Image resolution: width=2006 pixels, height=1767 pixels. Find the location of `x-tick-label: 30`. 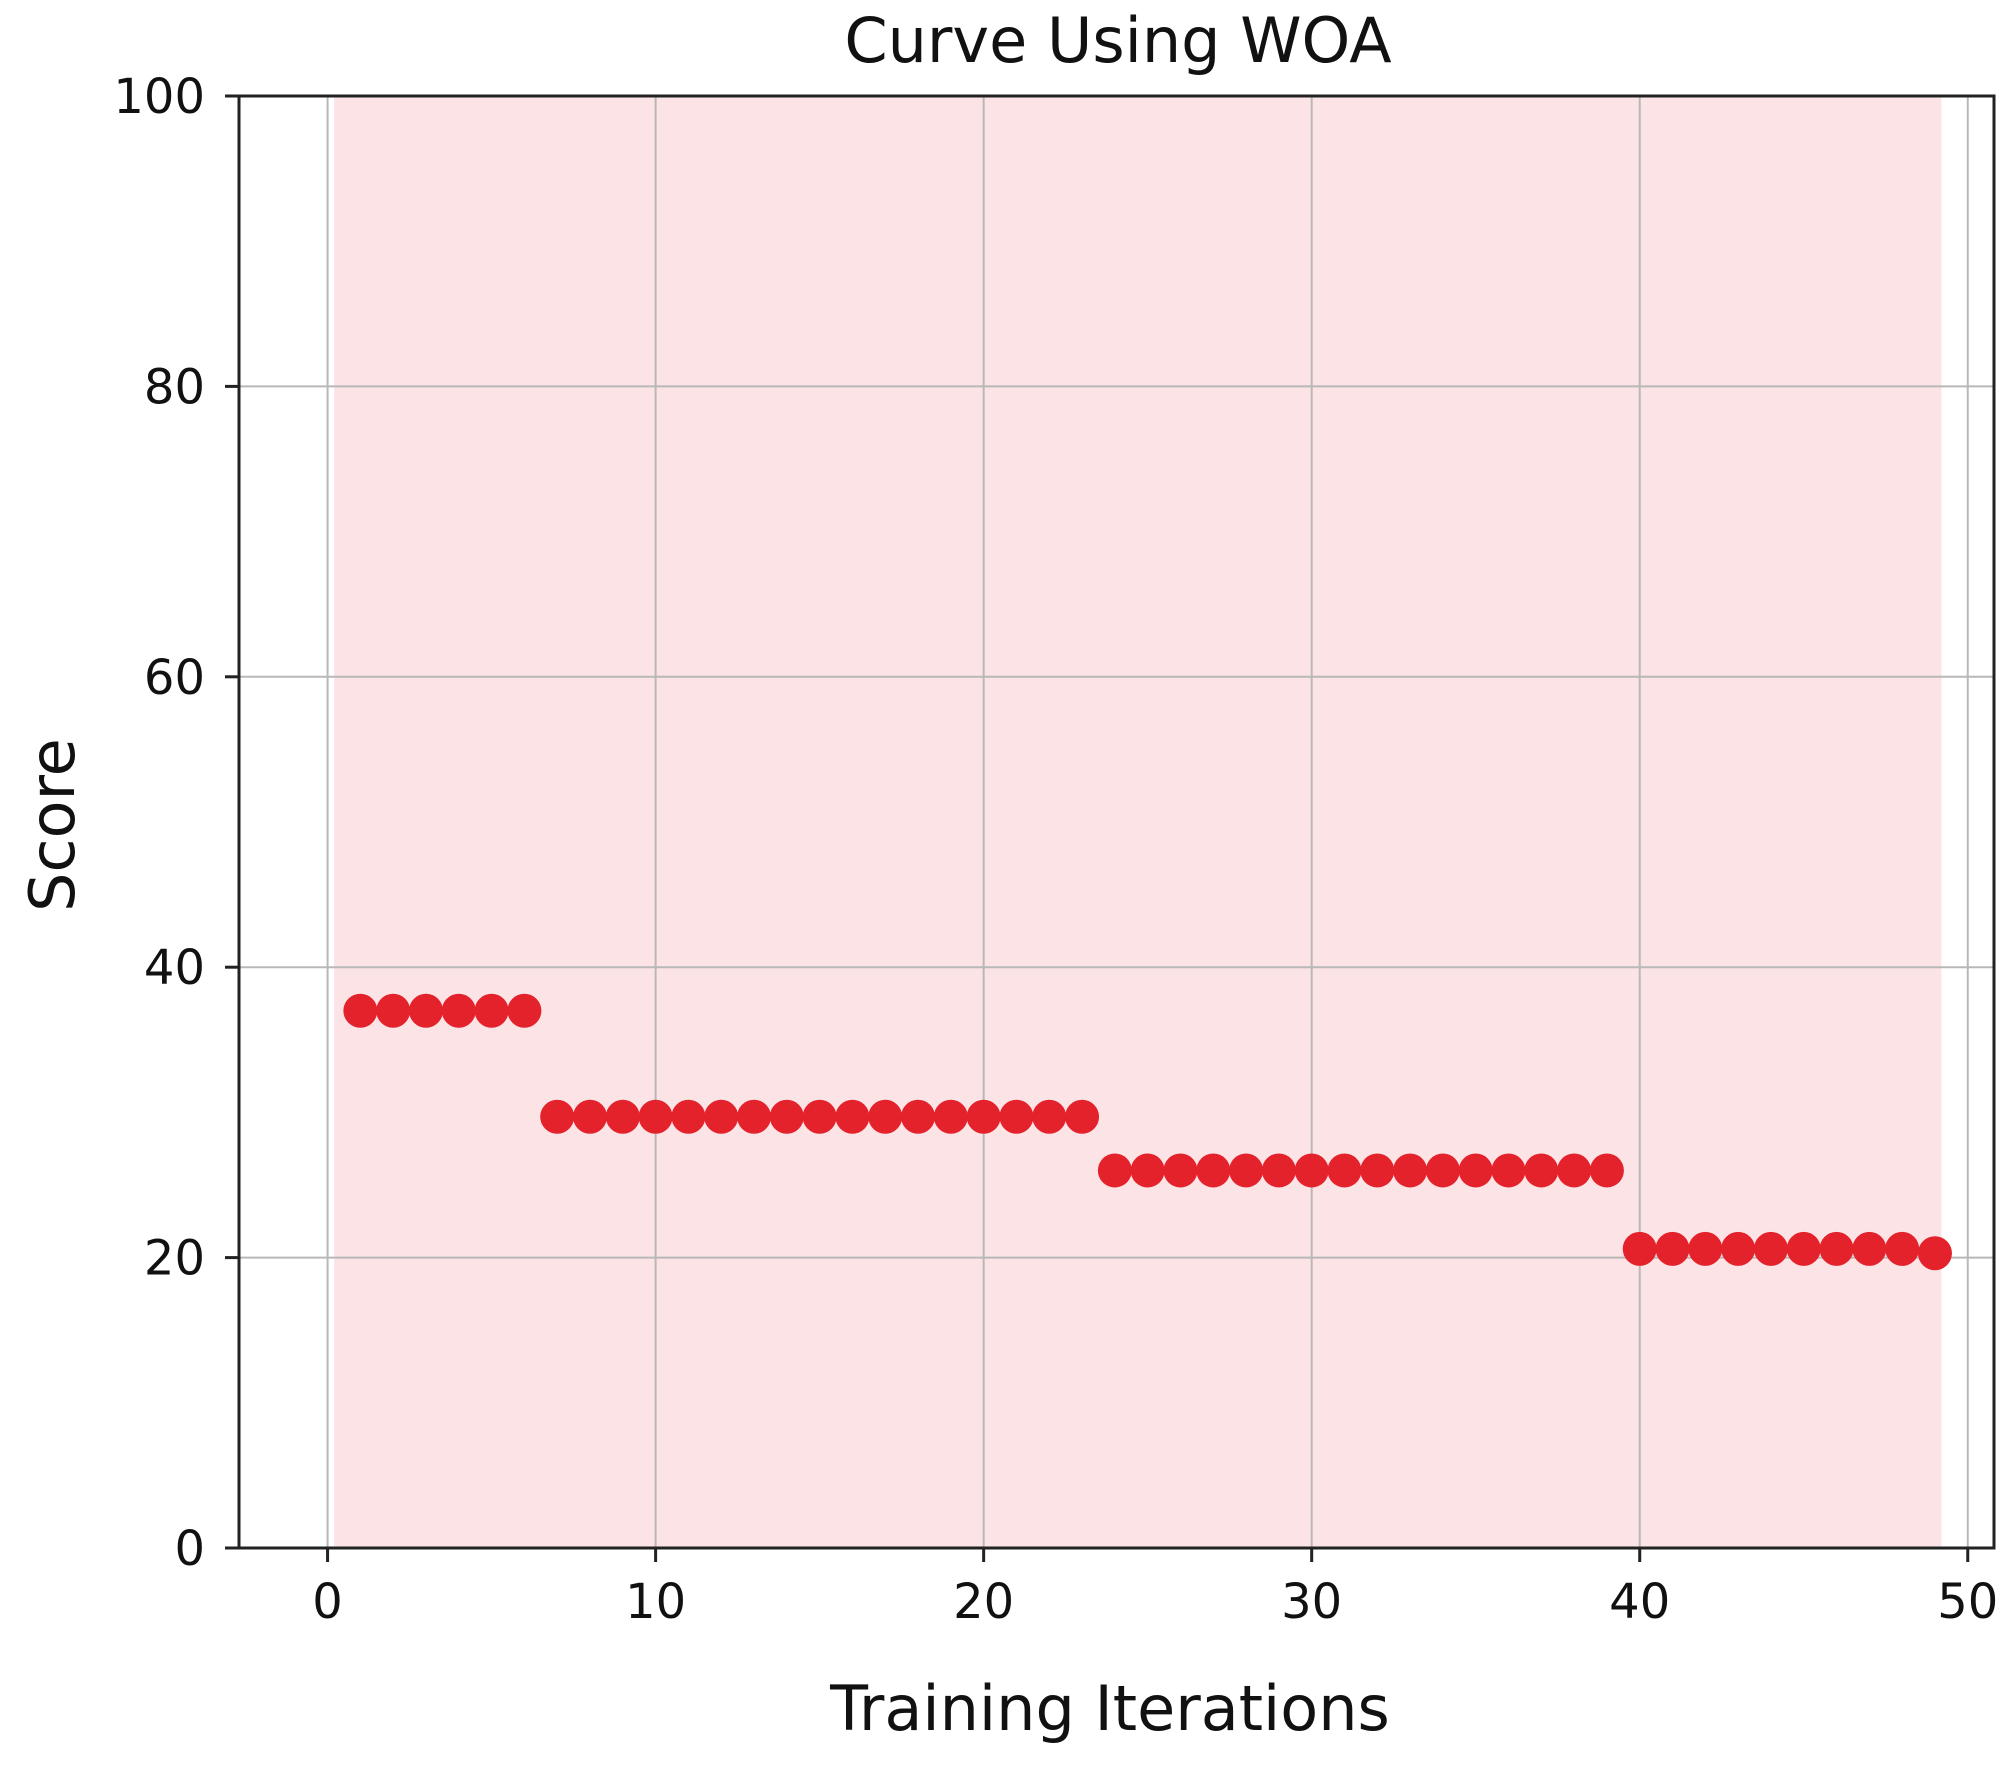

x-tick-label: 30 is located at coordinates (1311, 1602).